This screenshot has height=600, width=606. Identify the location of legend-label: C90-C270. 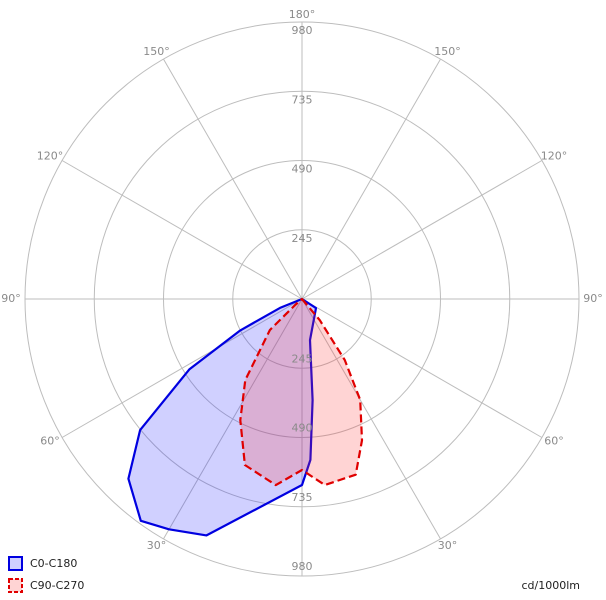
(57, 585).